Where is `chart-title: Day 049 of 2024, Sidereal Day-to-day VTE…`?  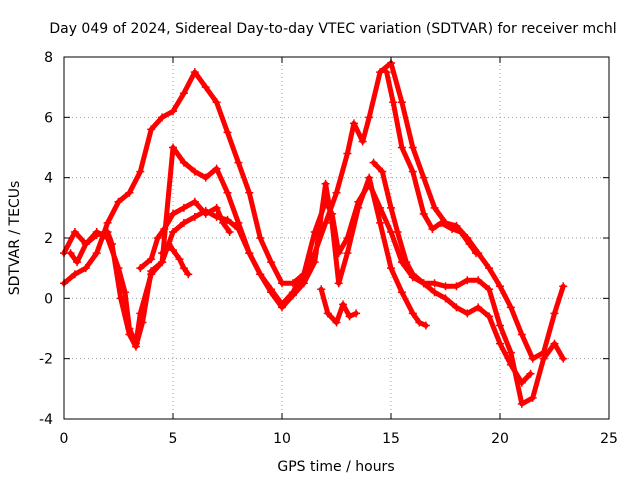
chart-title: Day 049 of 2024, Sidereal Day-to-day VTE… is located at coordinates (332, 29).